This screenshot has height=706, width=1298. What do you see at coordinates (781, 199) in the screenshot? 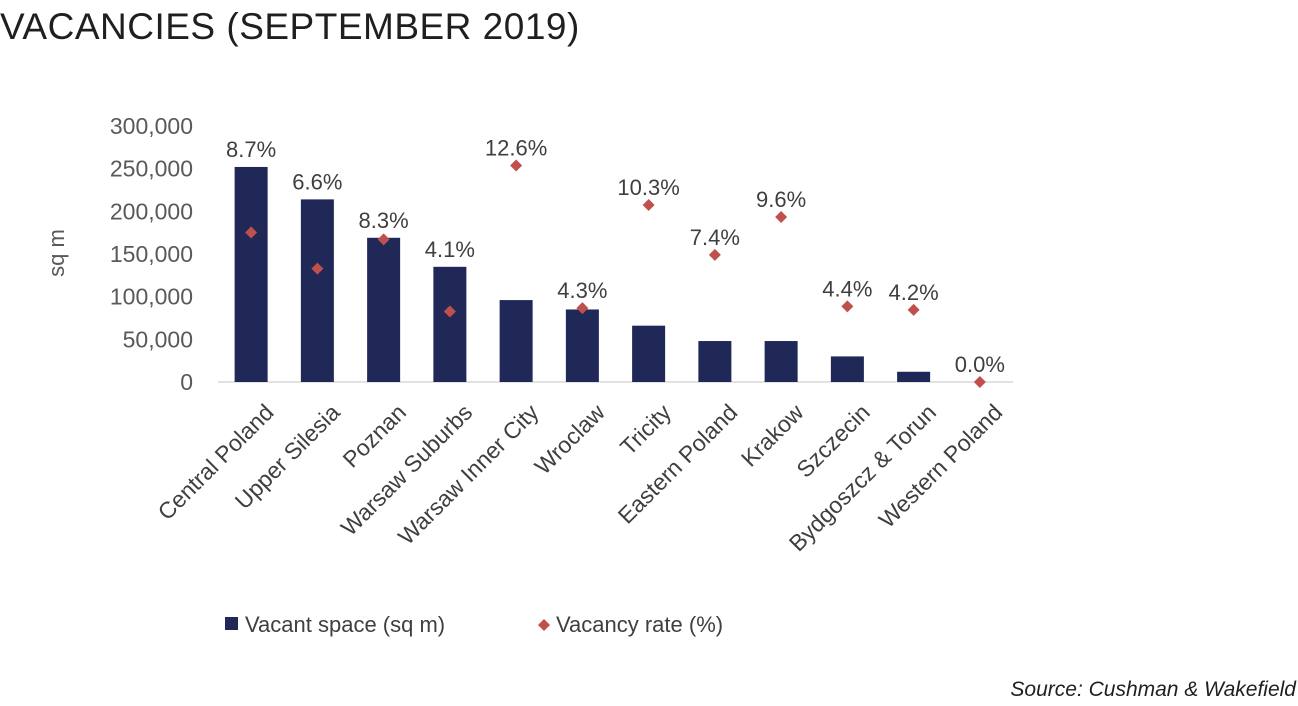
I see `rate-data-label: 9.6%` at bounding box center [781, 199].